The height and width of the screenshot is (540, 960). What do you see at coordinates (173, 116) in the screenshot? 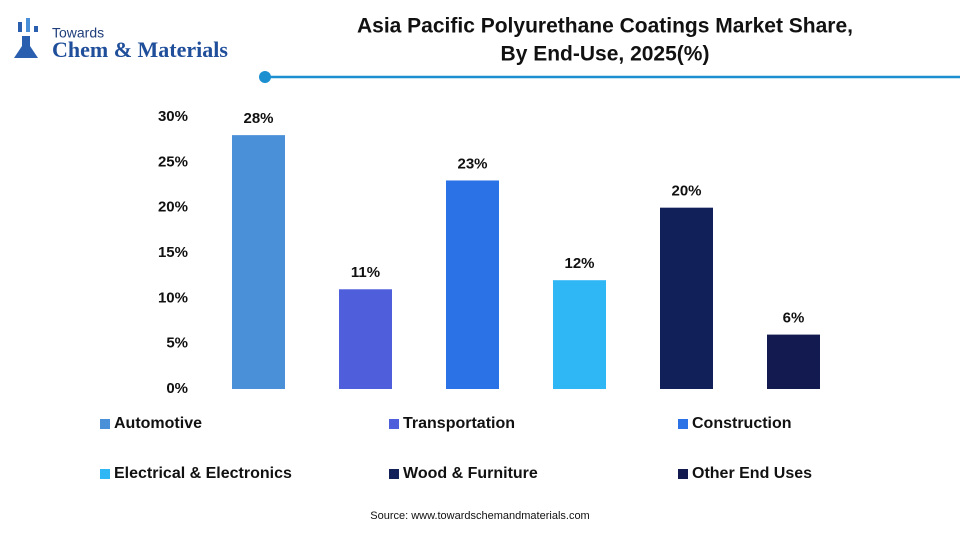
I see `y-tick-label: 30%` at bounding box center [173, 116].